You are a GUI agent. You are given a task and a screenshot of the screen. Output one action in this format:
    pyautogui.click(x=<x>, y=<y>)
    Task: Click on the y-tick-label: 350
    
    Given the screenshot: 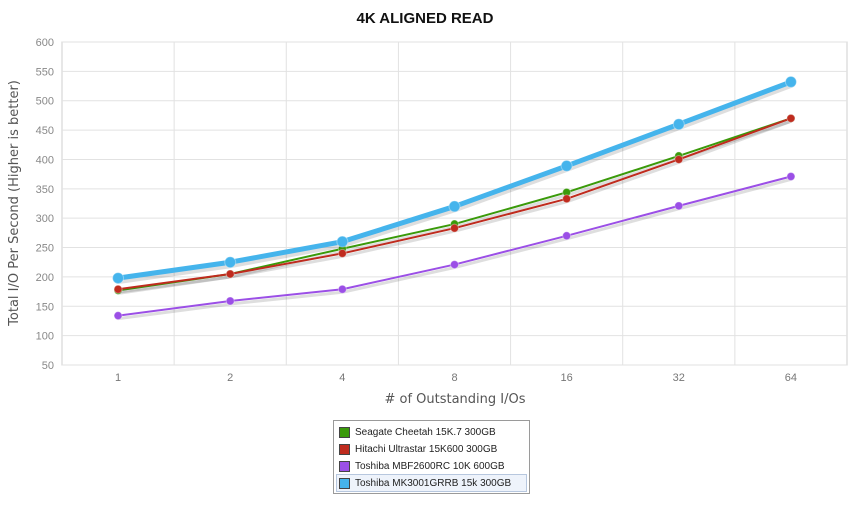 What is the action you would take?
    pyautogui.click(x=45, y=190)
    